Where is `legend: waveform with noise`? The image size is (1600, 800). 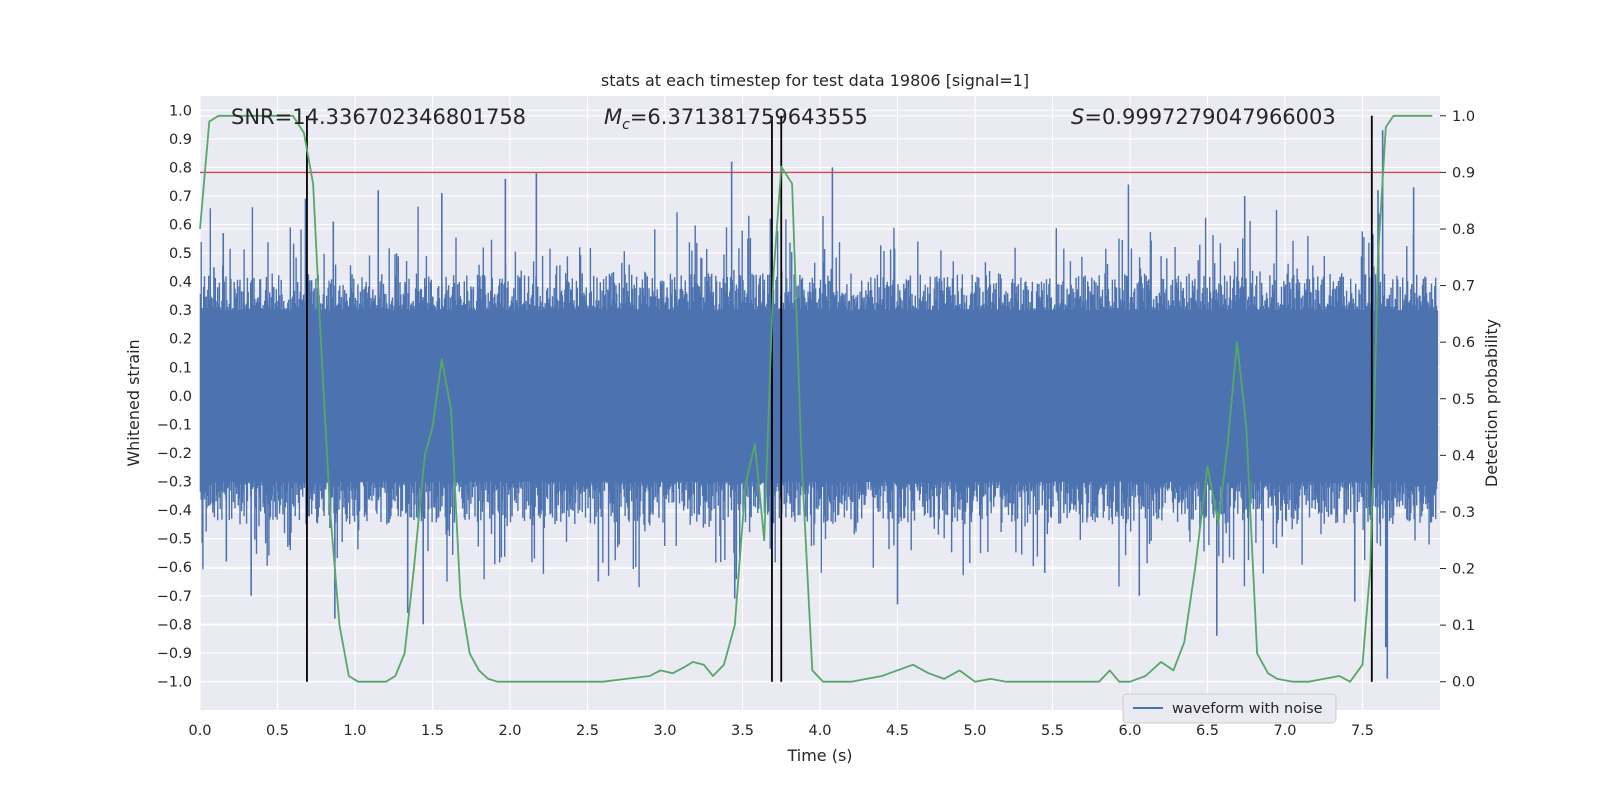 legend: waveform with noise is located at coordinates (1229, 708).